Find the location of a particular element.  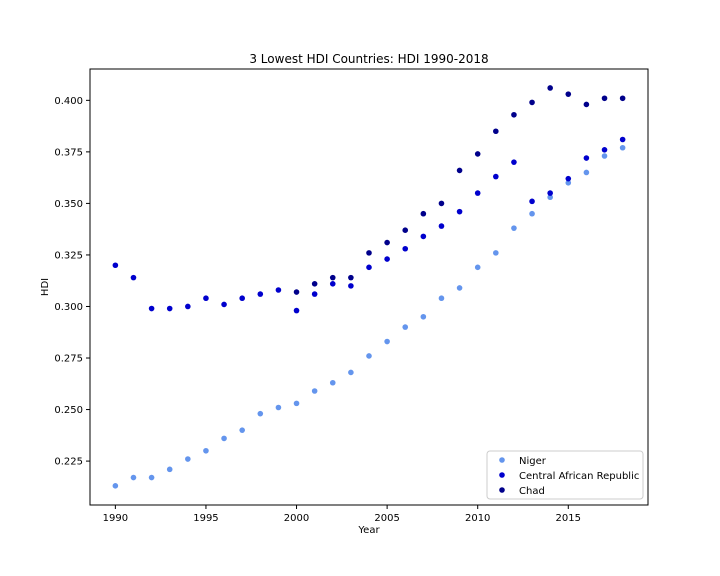

chart-title: 3 Lowest HDI Countries: HDI 1990-2018 is located at coordinates (368, 59).